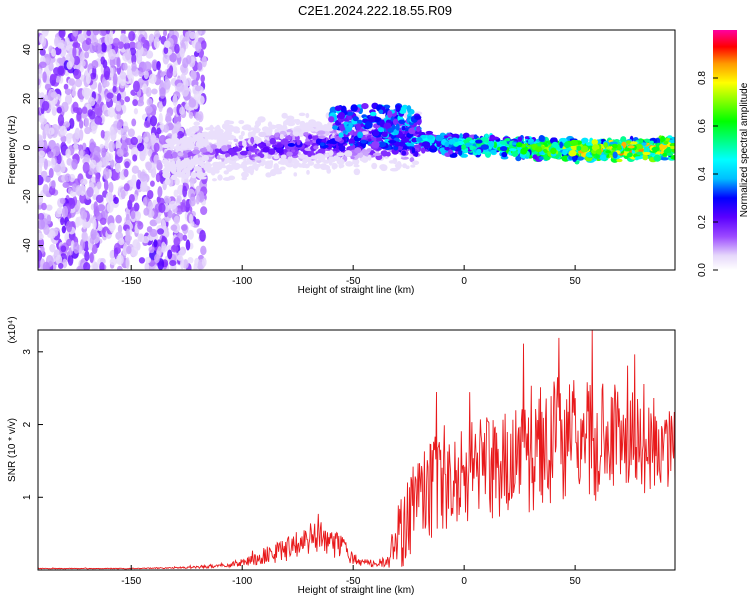 The image size is (750, 600). Describe the element at coordinates (27, 50) in the screenshot. I see `y-tick-label: 40` at that location.